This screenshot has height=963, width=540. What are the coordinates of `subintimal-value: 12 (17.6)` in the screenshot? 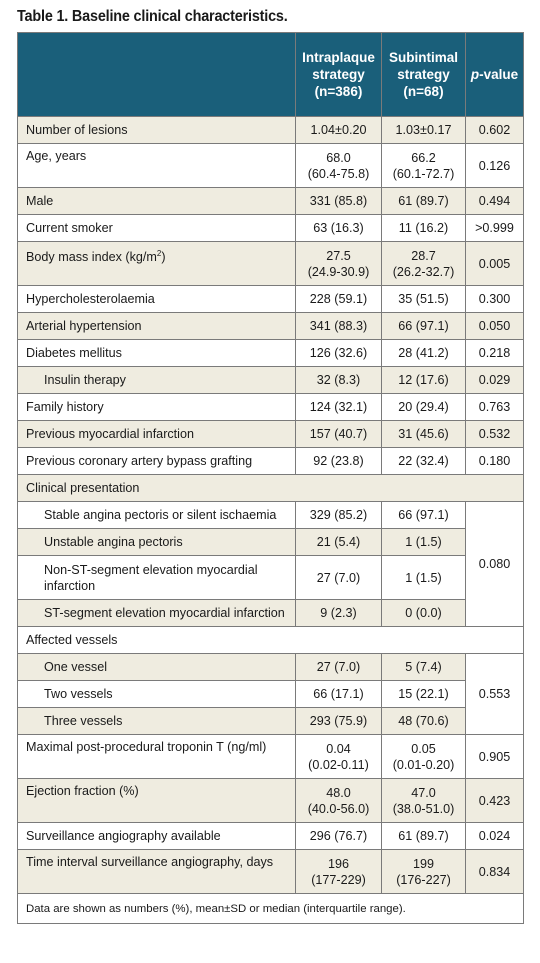 It's located at (423, 380).